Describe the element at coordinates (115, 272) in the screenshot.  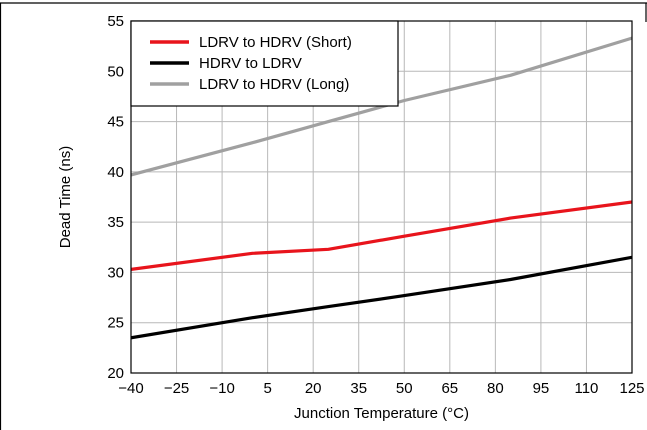
I see `y-tick-label: 30` at that location.